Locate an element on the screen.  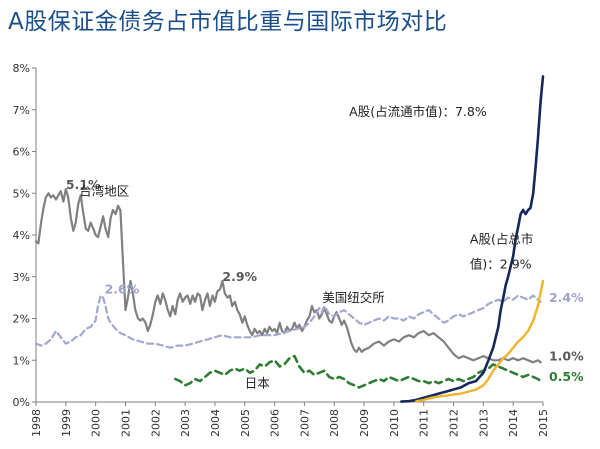
x-tick-label: 2014 is located at coordinates (513, 423).